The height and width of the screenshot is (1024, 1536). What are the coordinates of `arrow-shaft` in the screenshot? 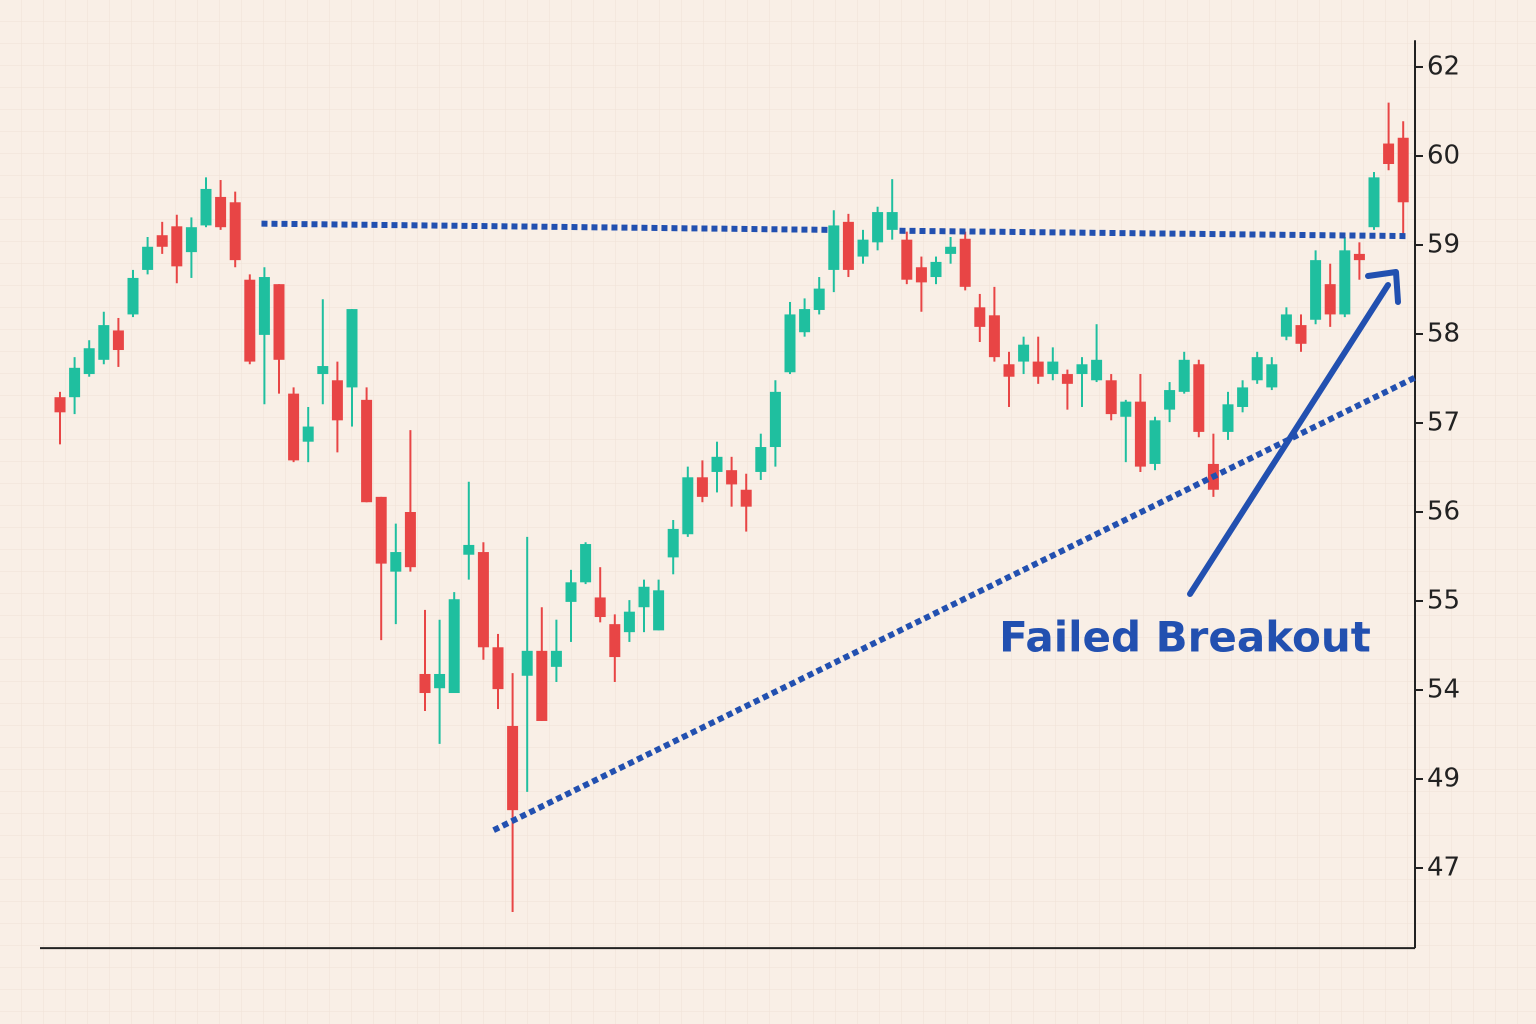 It's located at (1289, 439).